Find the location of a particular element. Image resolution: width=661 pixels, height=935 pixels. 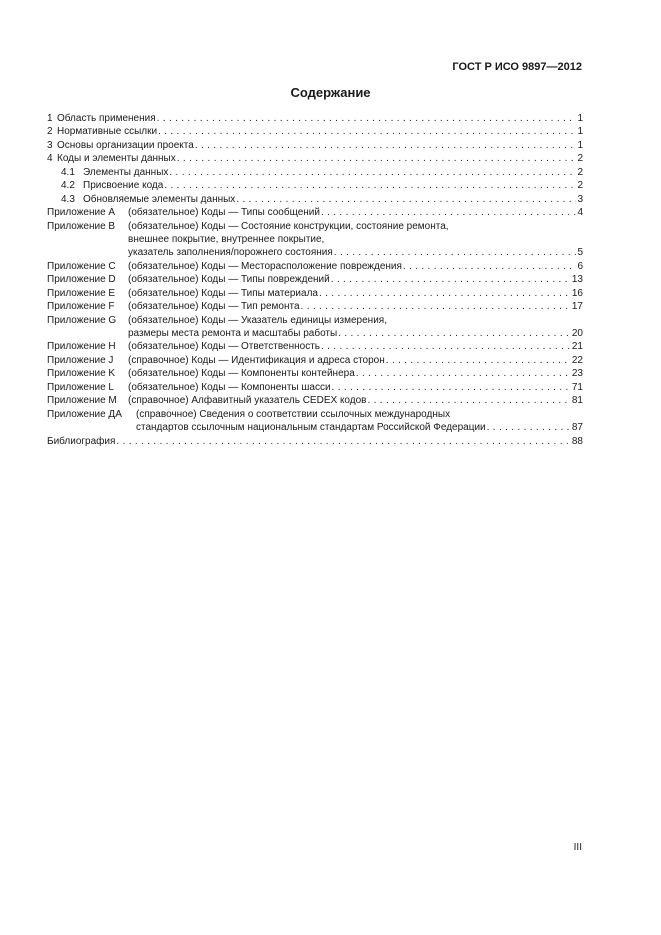

toc-entry: 4.3 Обновляемые элементы данных 3 is located at coordinates (315, 199).